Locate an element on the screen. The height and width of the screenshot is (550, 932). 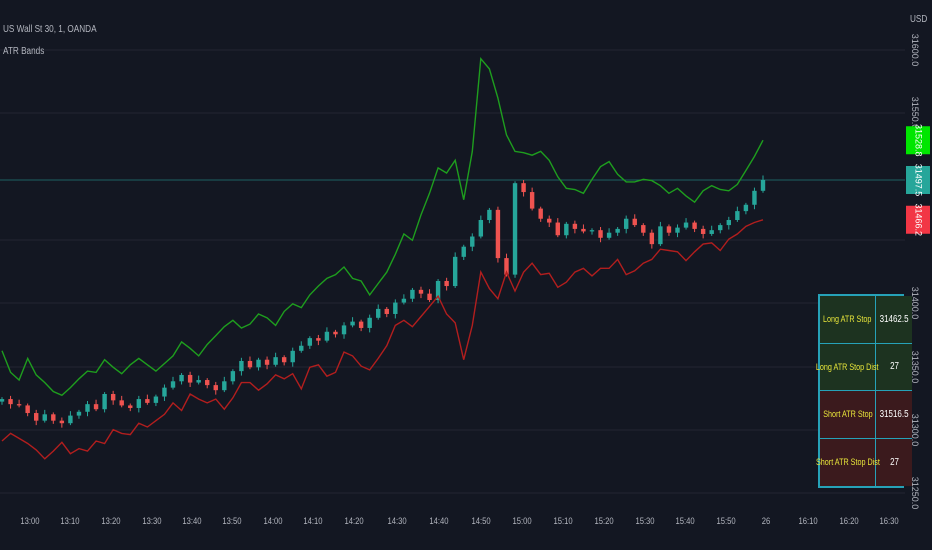
price-label-text: 31497.5 is located at coordinates (919, 180).